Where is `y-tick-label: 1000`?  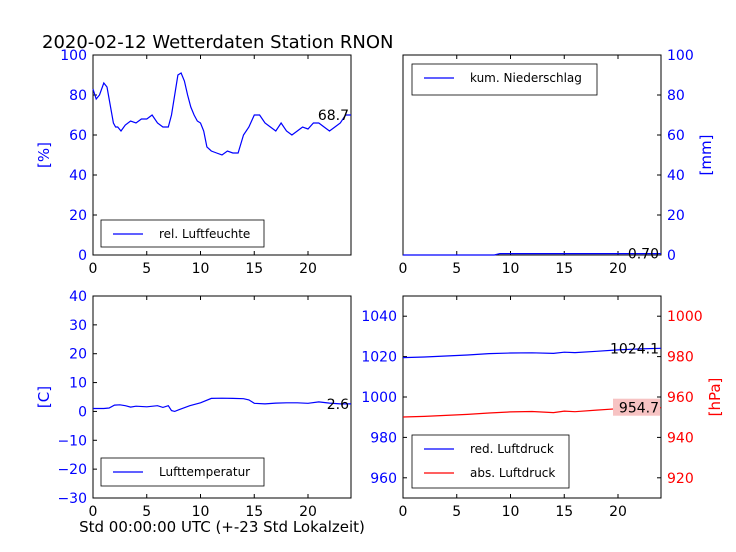 y-tick-label: 1000 is located at coordinates (379, 398).